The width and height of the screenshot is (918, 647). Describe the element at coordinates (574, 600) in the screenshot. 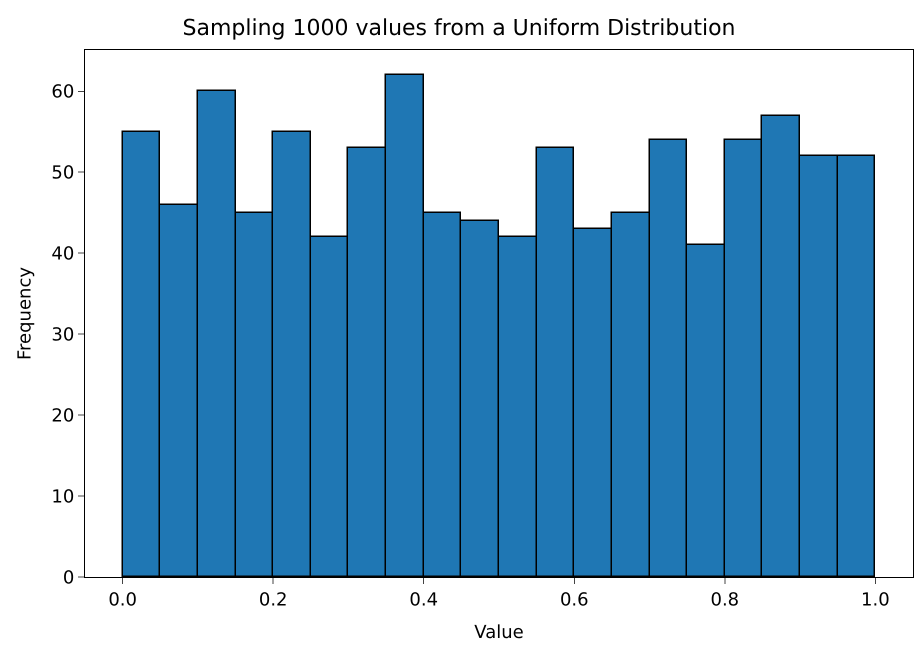

I see `x-tick-label: 0.6` at that location.